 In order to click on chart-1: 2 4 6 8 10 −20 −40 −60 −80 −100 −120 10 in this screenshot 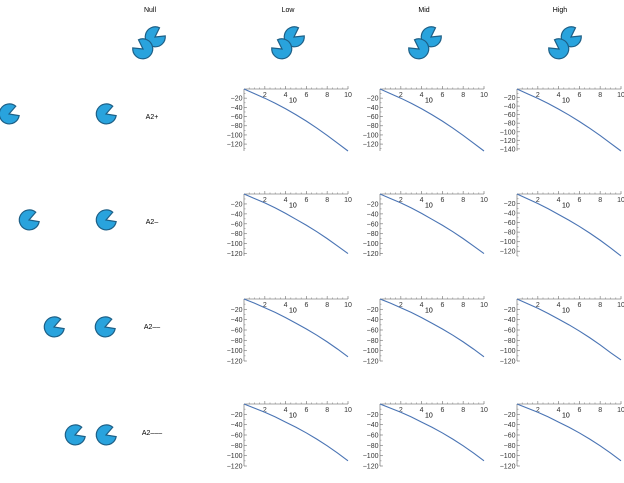, I will do `click(425, 119)`.